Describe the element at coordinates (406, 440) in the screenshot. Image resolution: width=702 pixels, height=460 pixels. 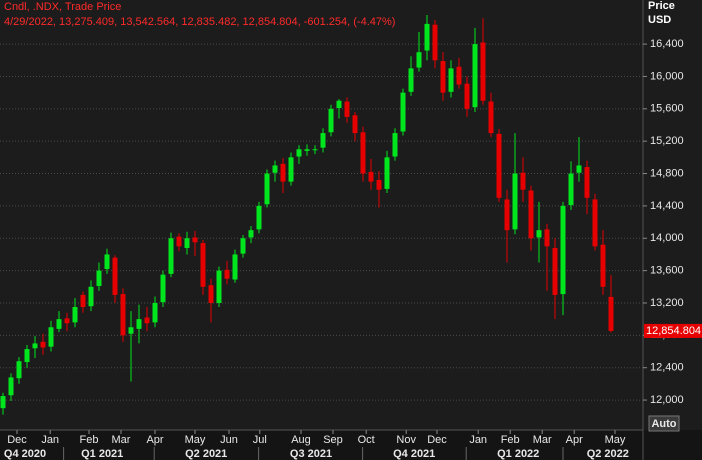
I see `x-tick-label: Nov` at that location.